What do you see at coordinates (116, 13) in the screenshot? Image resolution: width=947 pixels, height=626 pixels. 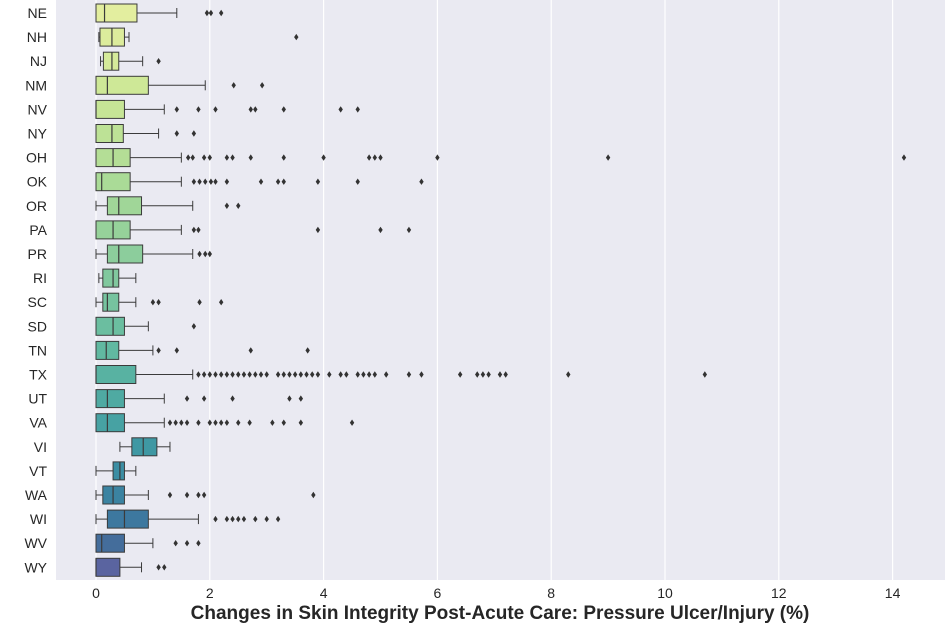 I see `box-iqr-NE` at bounding box center [116, 13].